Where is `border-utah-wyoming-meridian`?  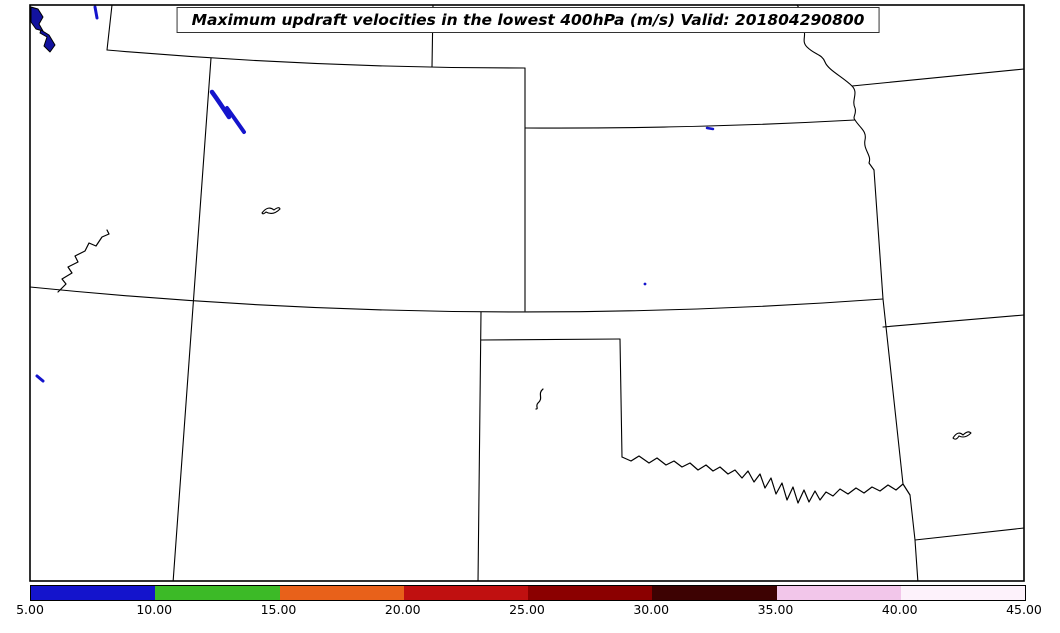
border-utah-wyoming-meridian is located at coordinates (109, 28).